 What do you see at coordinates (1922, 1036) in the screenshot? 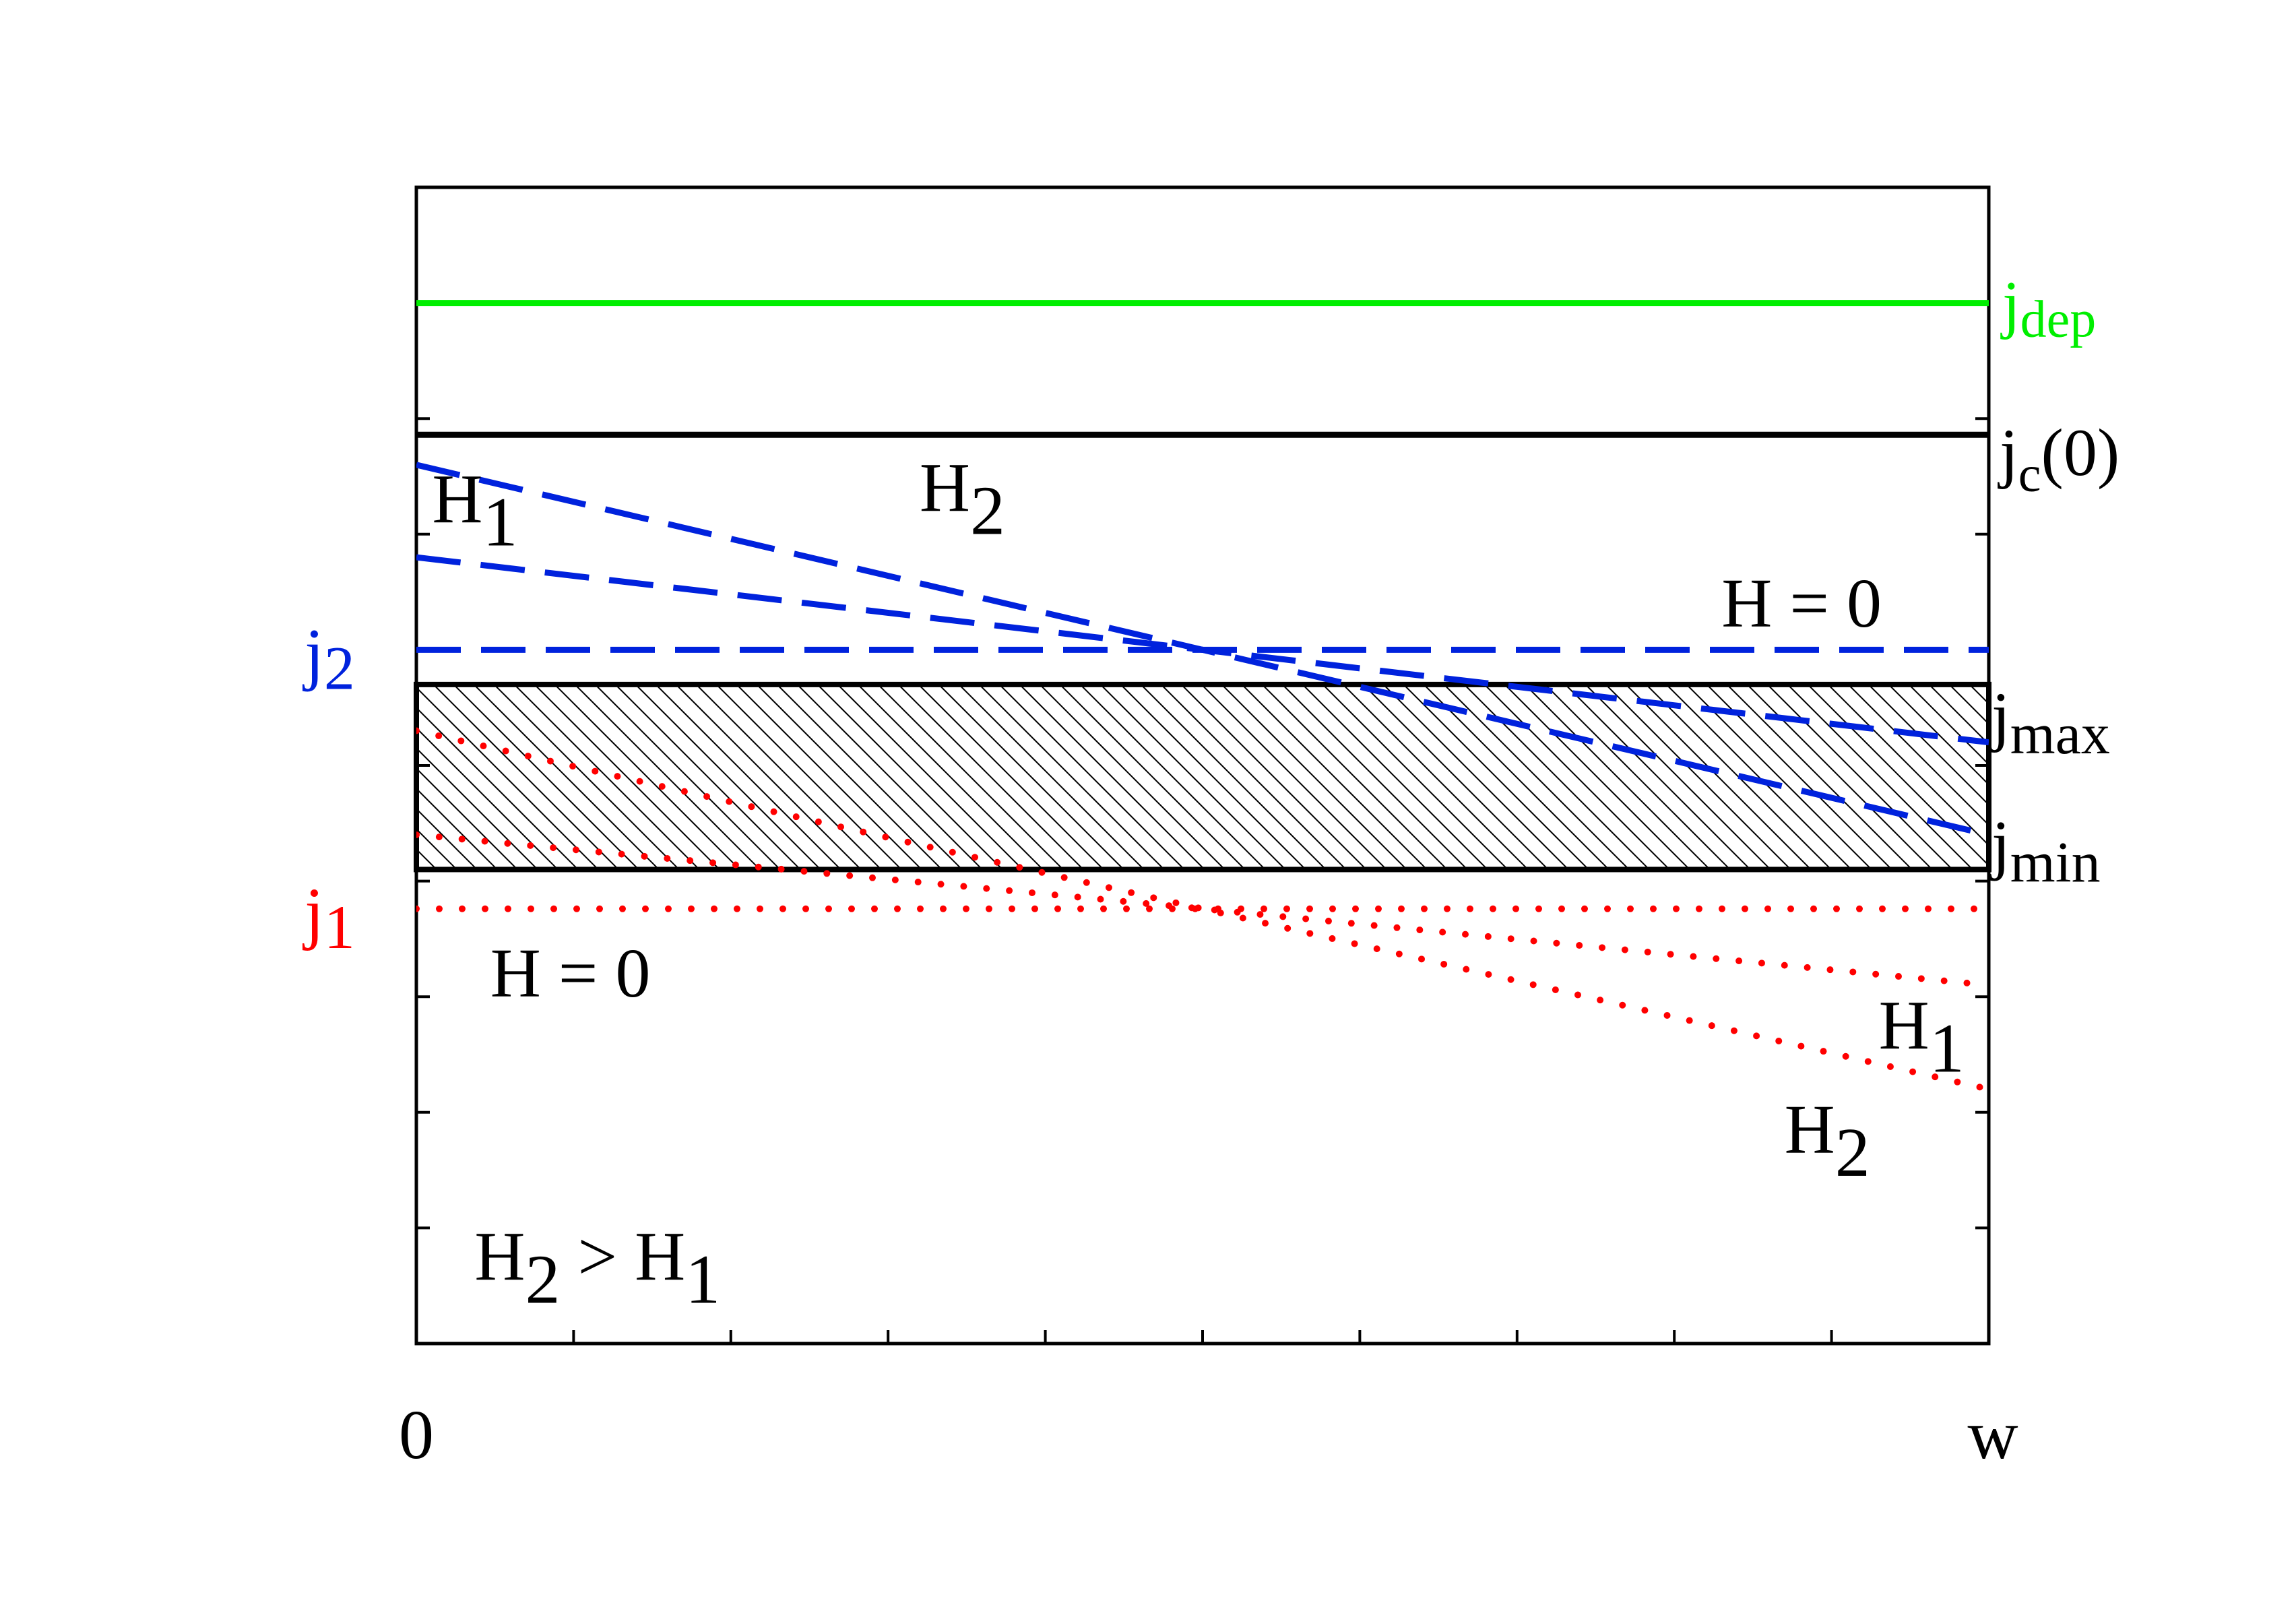
I see `annotation-lower-h1: H1` at bounding box center [1922, 1036].